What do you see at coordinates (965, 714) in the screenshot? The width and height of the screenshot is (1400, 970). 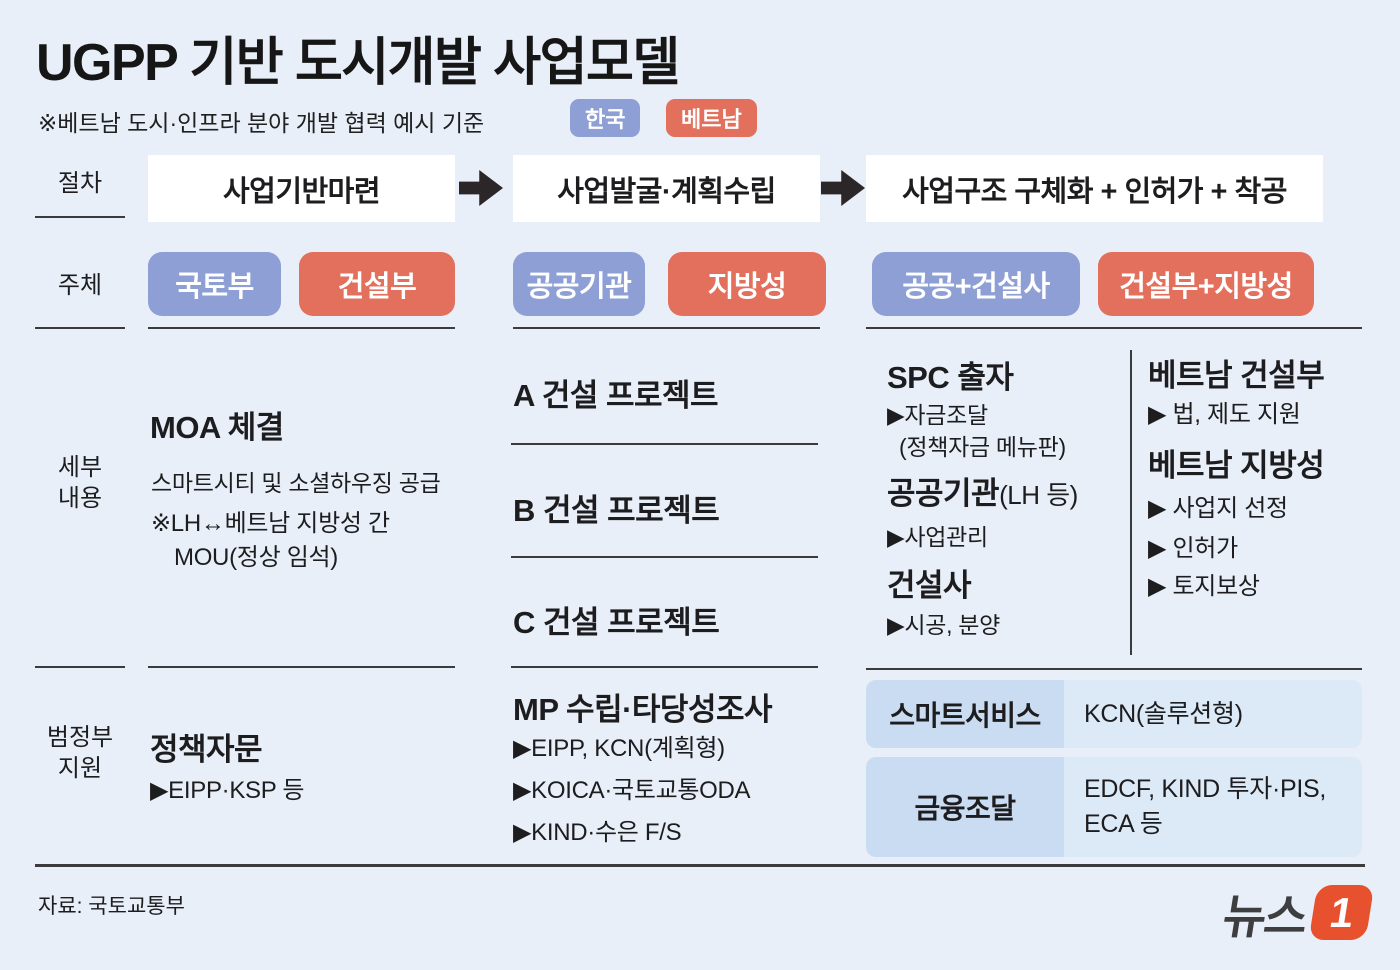 I see `panel-smart-service-key: 스마트서비스` at bounding box center [965, 714].